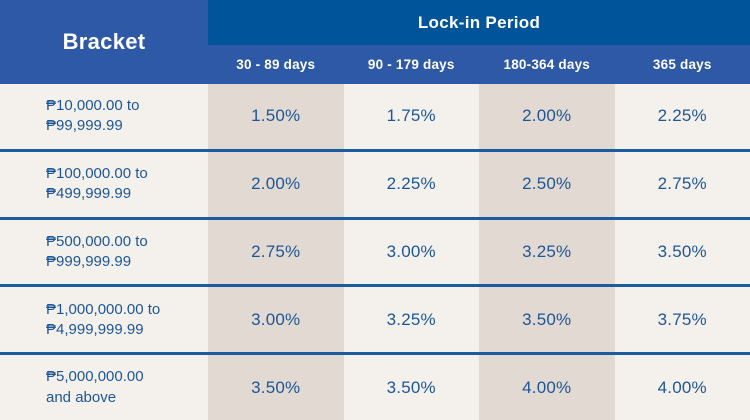 Image resolution: width=750 pixels, height=420 pixels. Describe the element at coordinates (479, 22) in the screenshot. I see `lockin-period-title: Lock-in Period` at that location.